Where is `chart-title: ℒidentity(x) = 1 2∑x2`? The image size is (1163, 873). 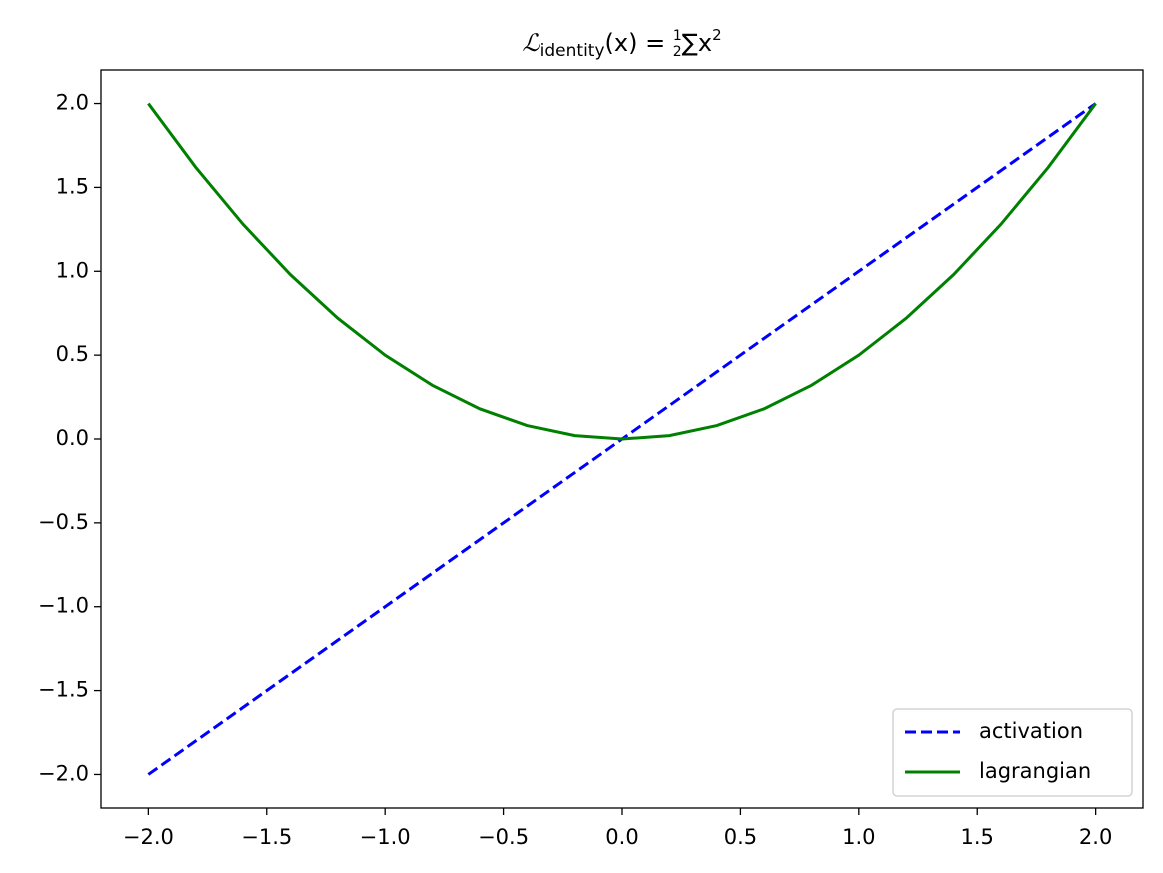
chart-title: ℒidentity(x) = 1 2∑x2 is located at coordinates (621, 44).